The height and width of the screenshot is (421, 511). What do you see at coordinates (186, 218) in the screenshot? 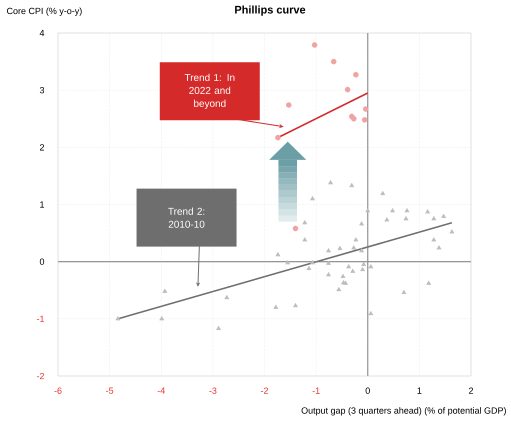
I see `annotation: Trend 2: 2010-10` at bounding box center [186, 218].